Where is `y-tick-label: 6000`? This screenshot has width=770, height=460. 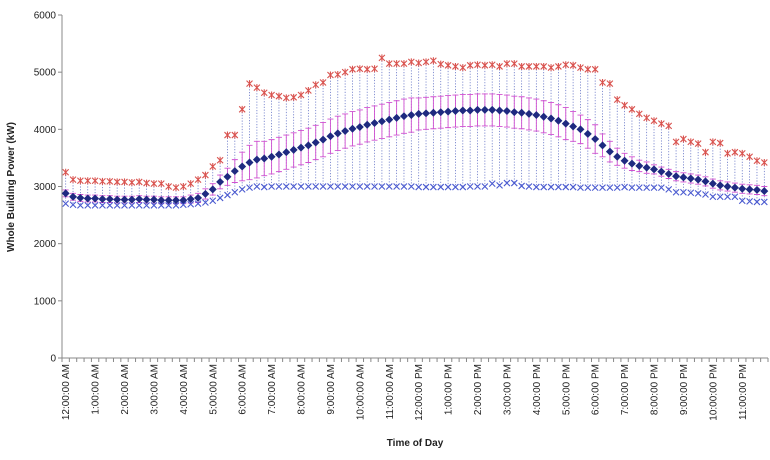
y-tick-label: 6000 is located at coordinates (45, 16).